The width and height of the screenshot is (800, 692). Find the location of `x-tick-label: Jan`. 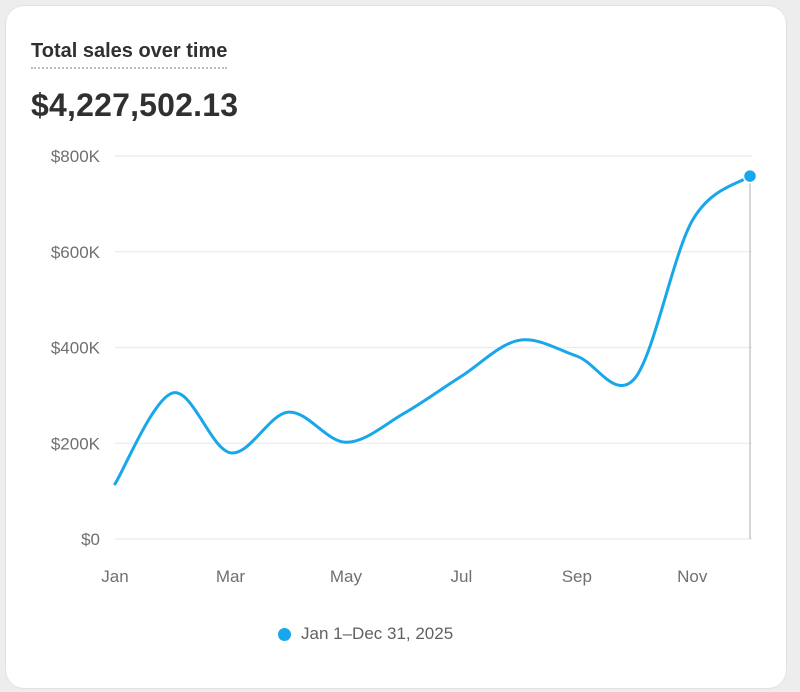

x-tick-label: Jan is located at coordinates (114, 576).